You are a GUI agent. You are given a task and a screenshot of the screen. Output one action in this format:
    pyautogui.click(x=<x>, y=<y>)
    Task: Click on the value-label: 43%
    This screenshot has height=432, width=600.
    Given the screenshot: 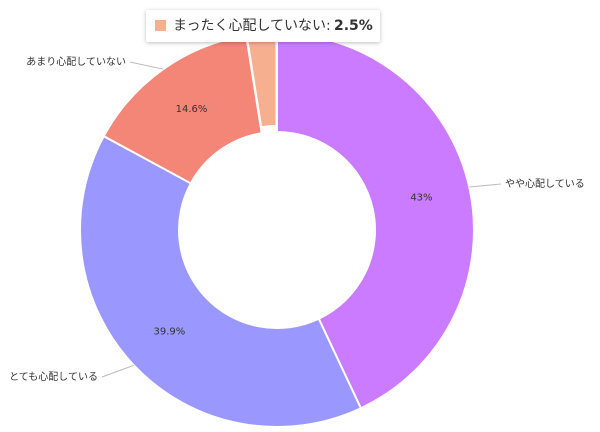 What is the action you would take?
    pyautogui.click(x=421, y=198)
    